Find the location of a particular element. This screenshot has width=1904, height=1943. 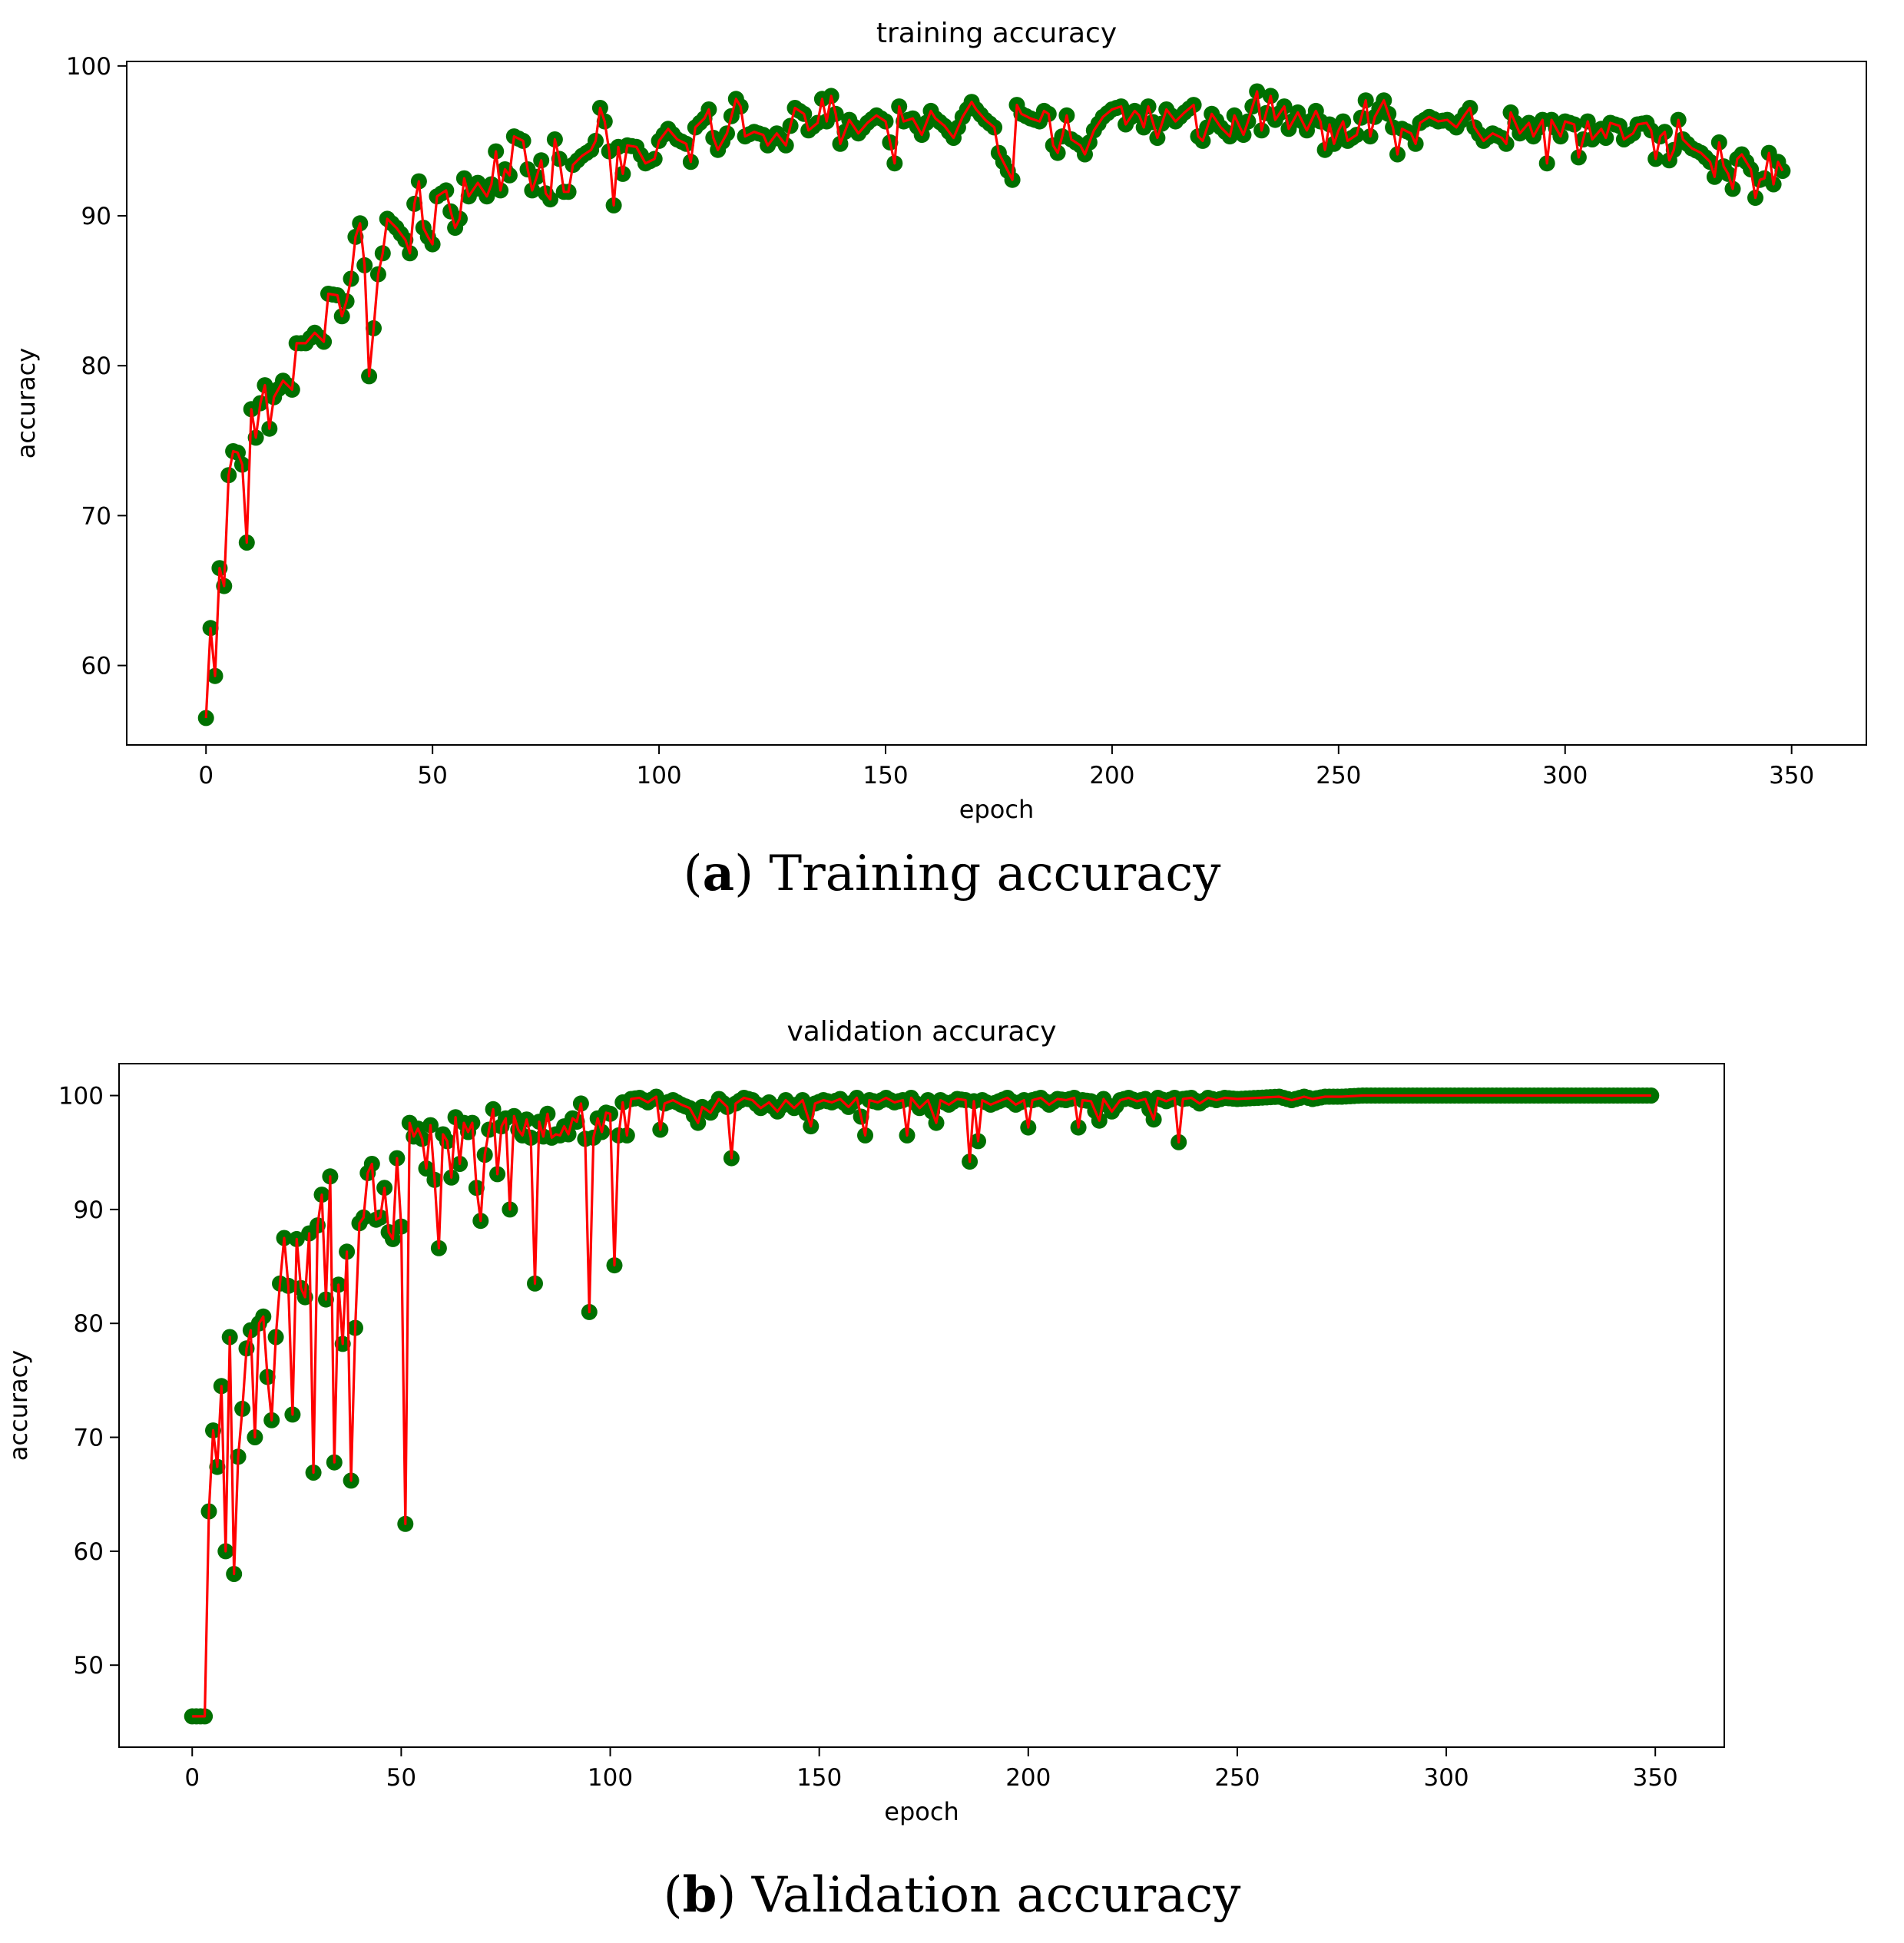

chart-title: training accuracy is located at coordinates (996, 34).